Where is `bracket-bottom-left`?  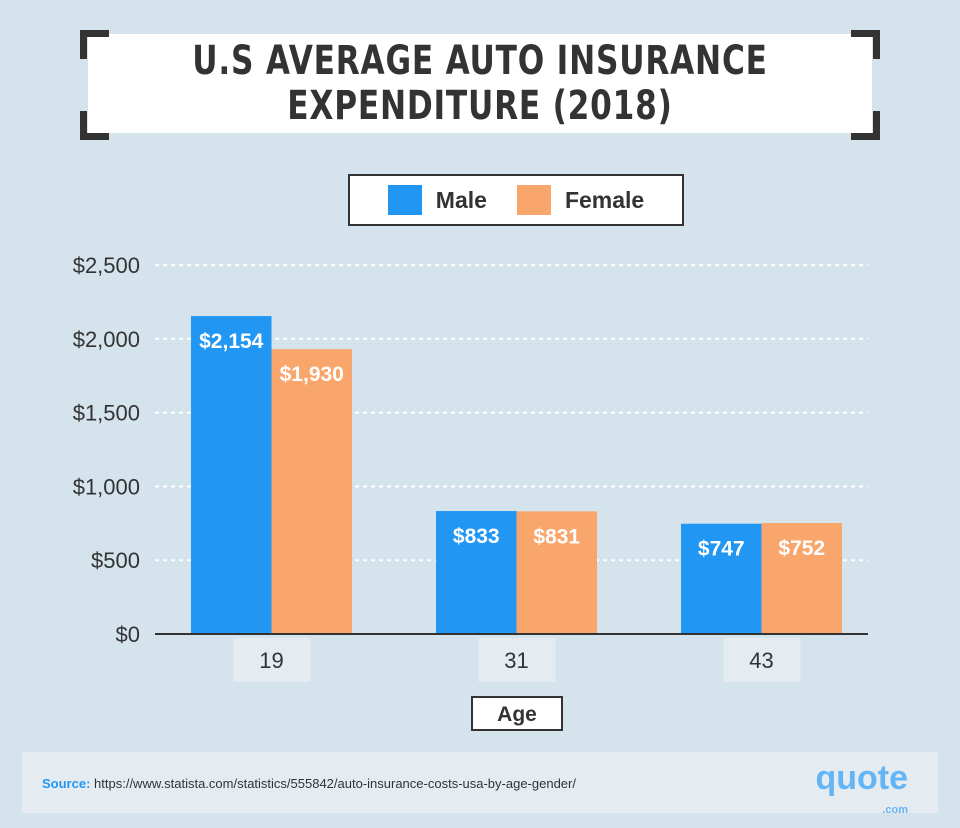
bracket-bottom-left is located at coordinates (94, 125).